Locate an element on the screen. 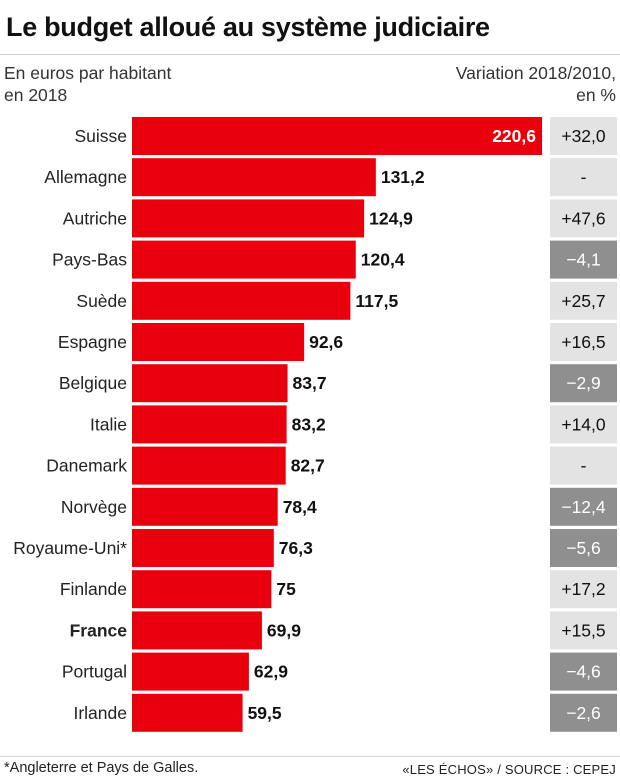  bar-suisse is located at coordinates (337, 136).